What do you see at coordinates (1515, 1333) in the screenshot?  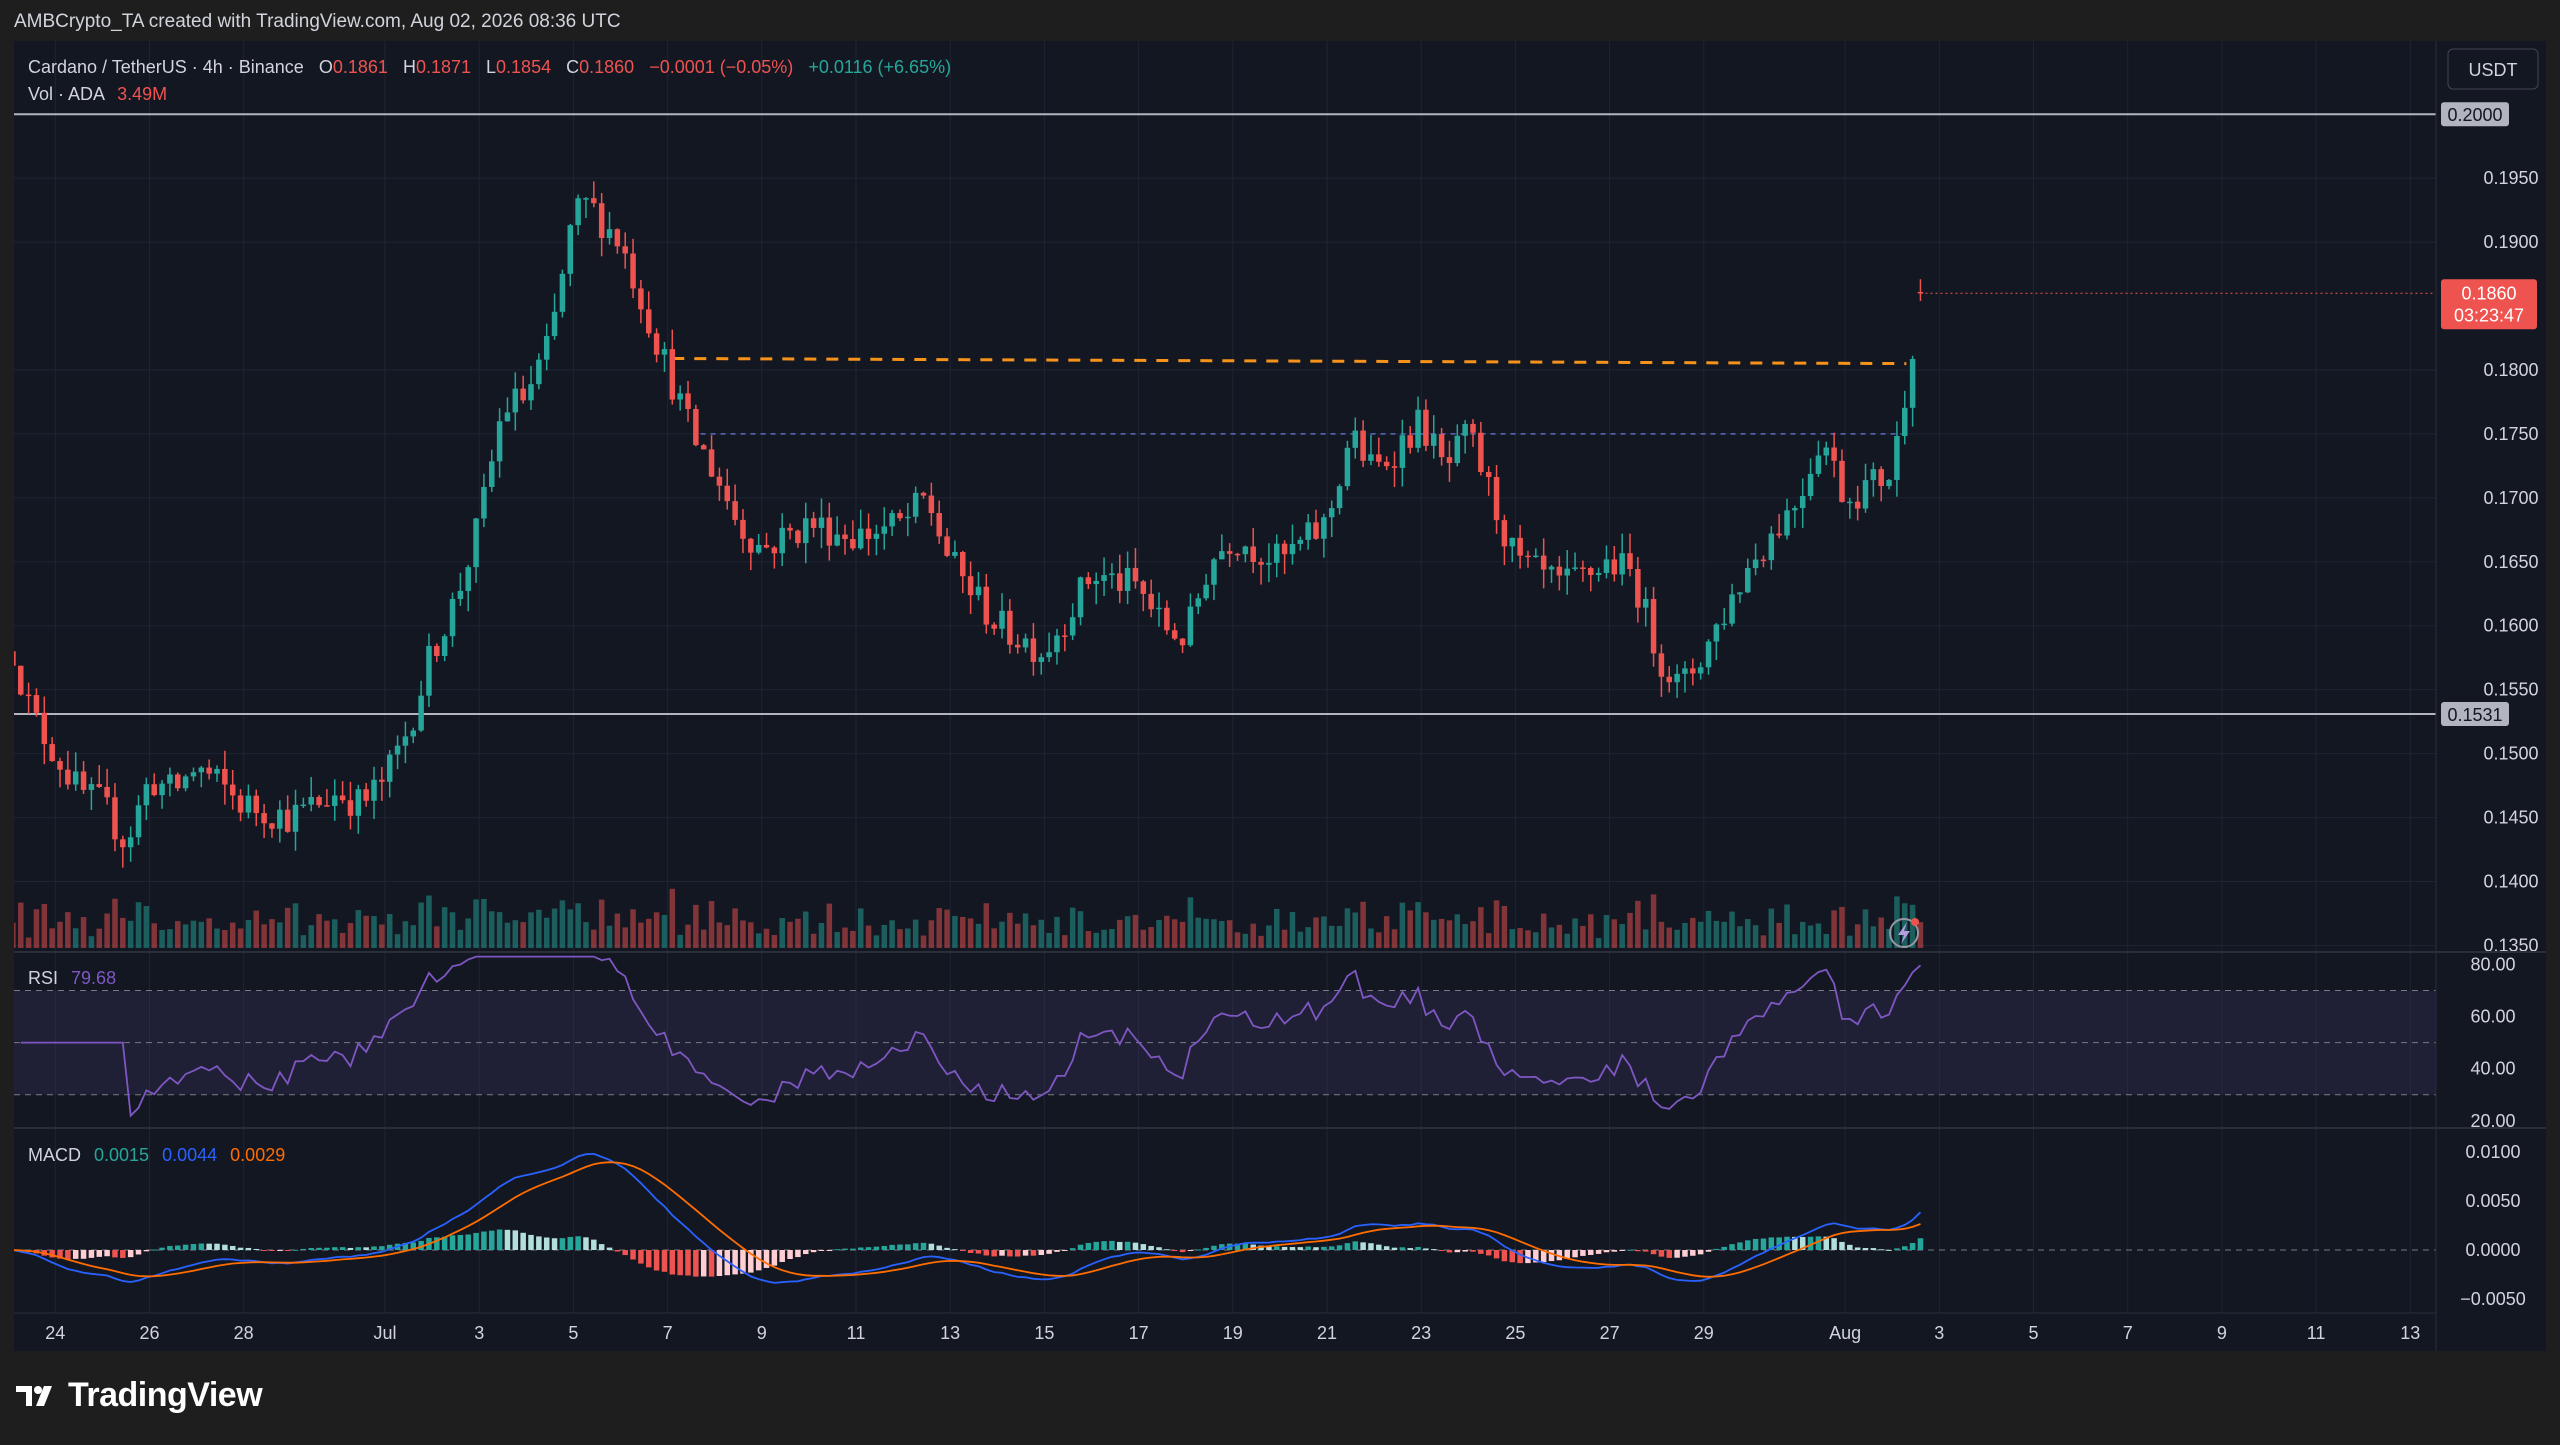 I see `time-tick-label: 25` at bounding box center [1515, 1333].